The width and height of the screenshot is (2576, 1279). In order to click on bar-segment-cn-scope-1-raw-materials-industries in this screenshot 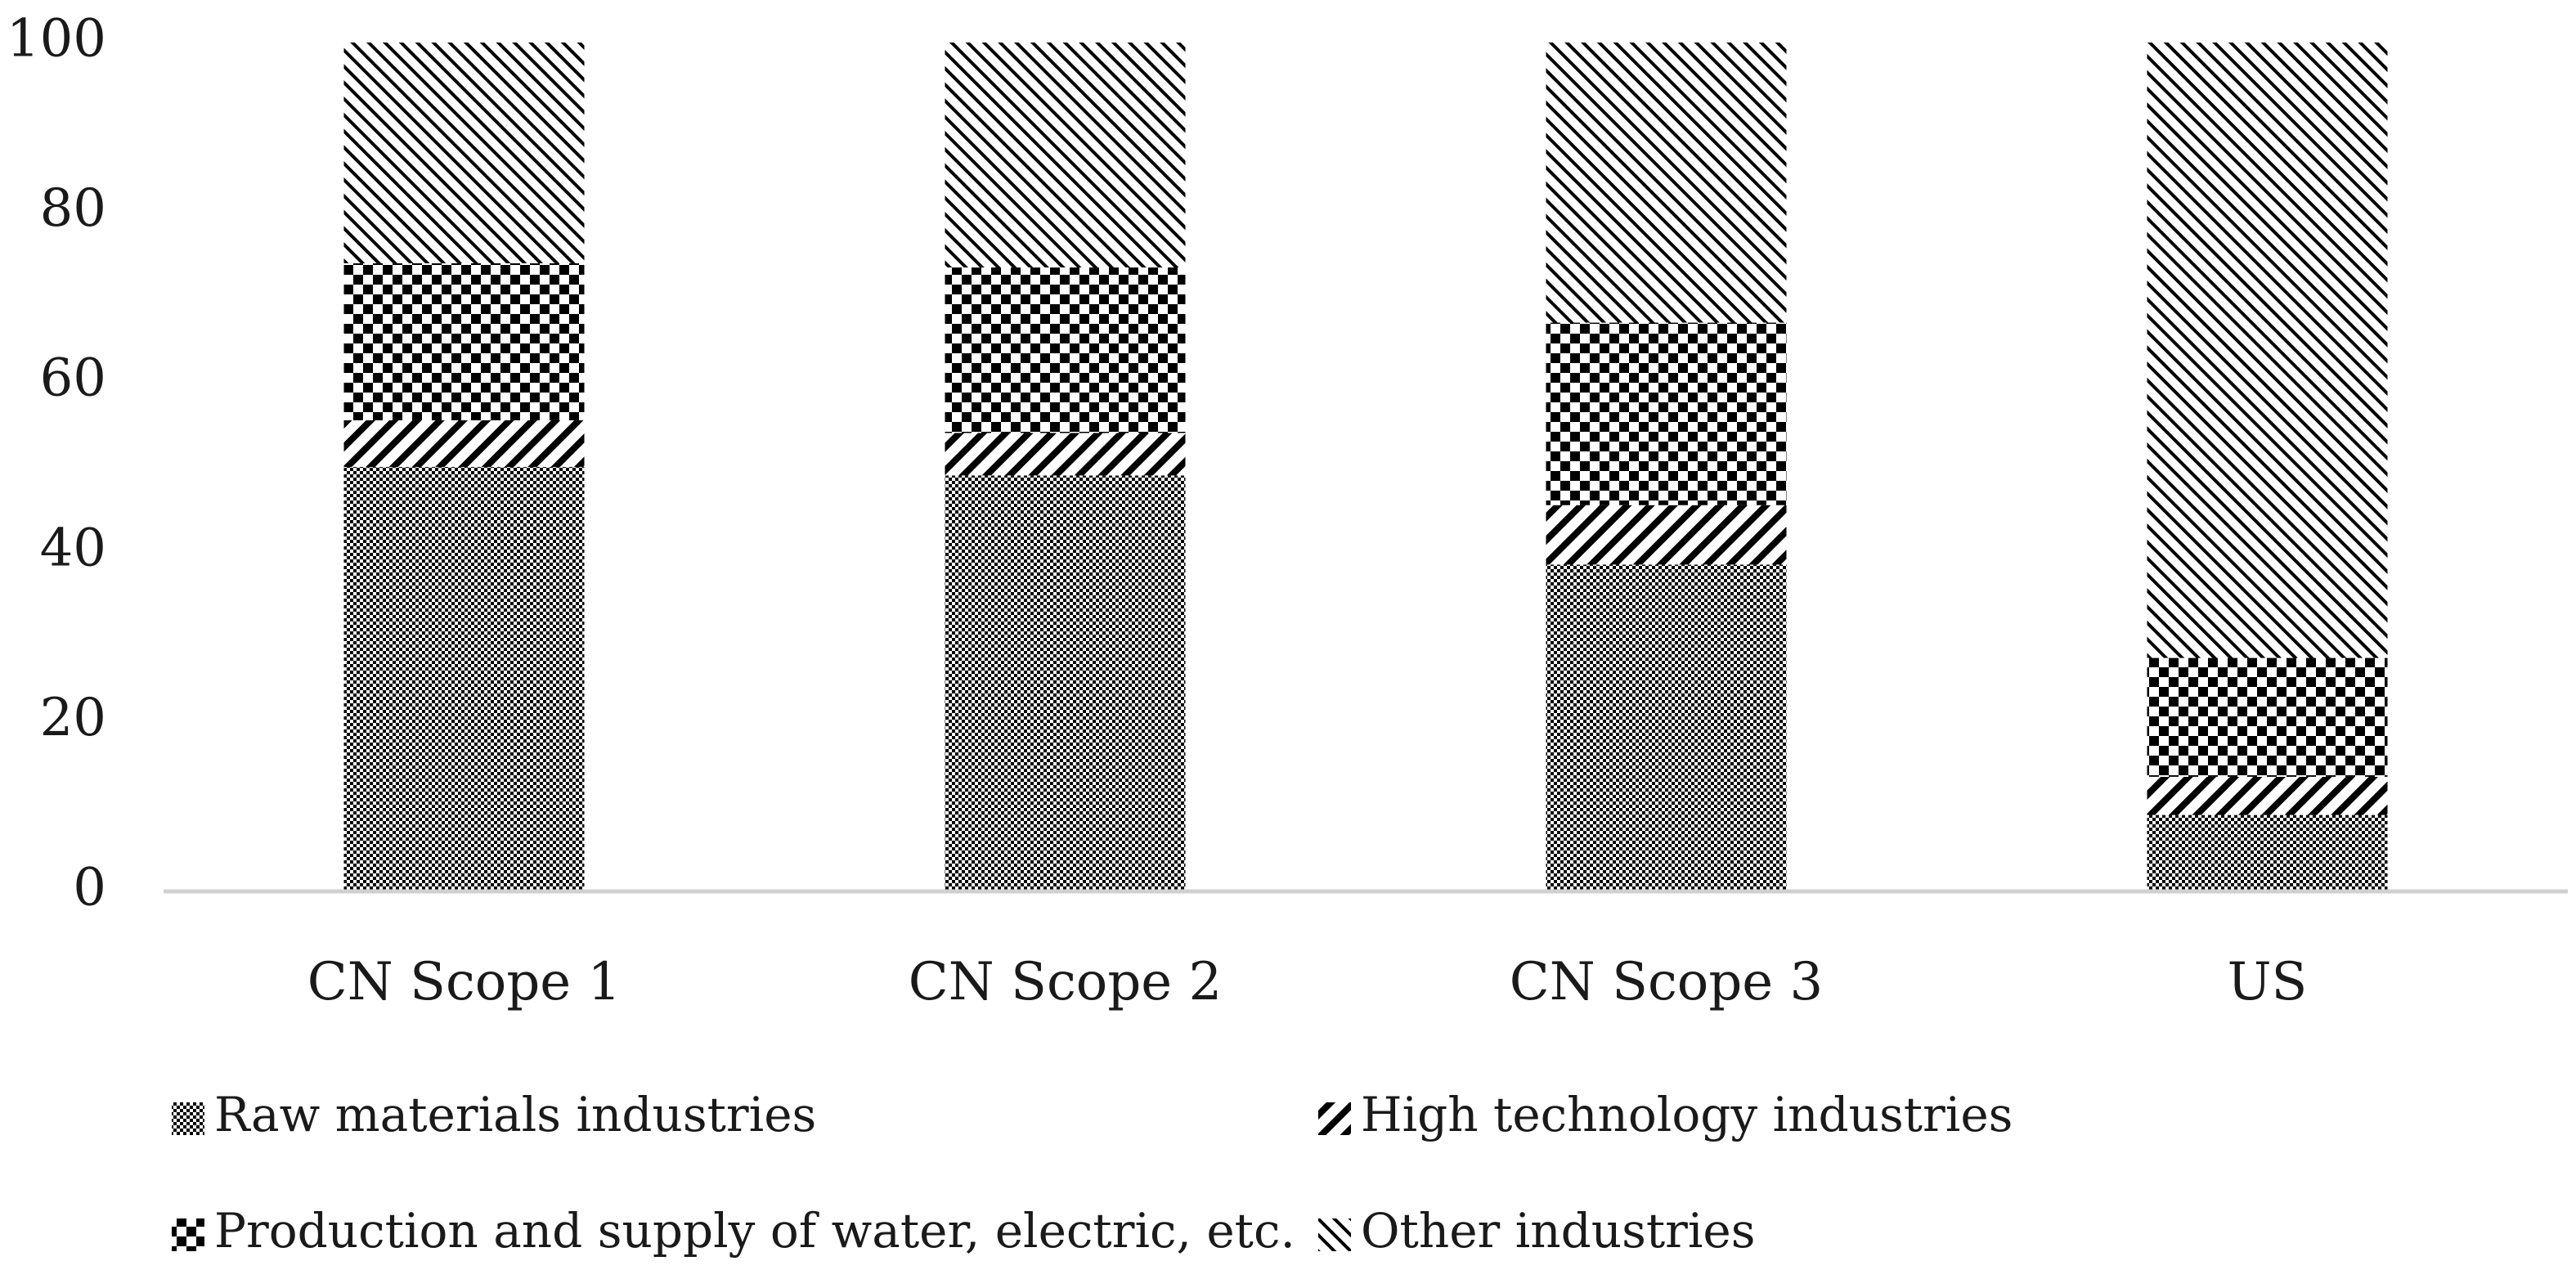, I will do `click(464, 679)`.